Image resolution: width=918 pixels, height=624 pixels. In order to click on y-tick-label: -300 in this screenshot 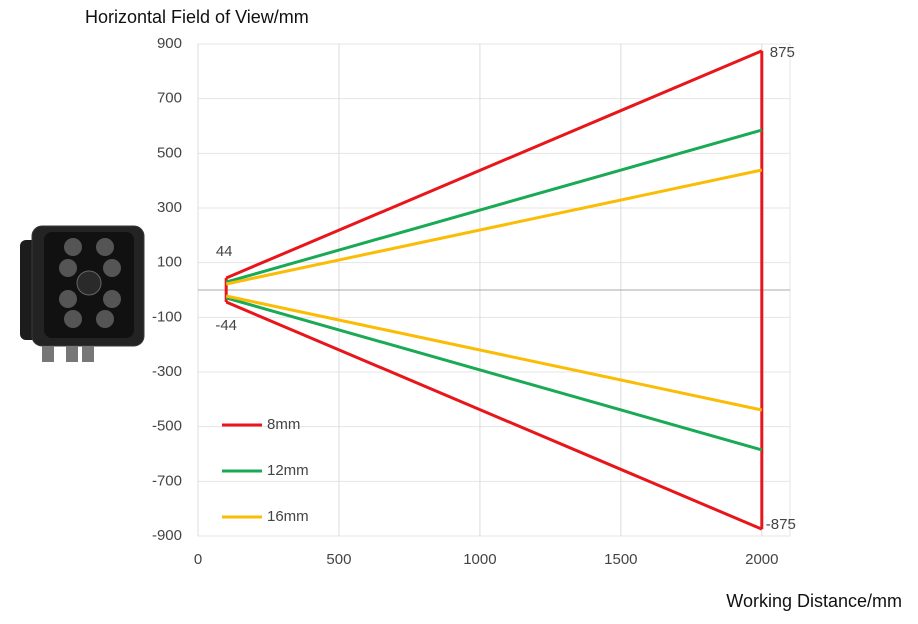, I will do `click(167, 371)`.